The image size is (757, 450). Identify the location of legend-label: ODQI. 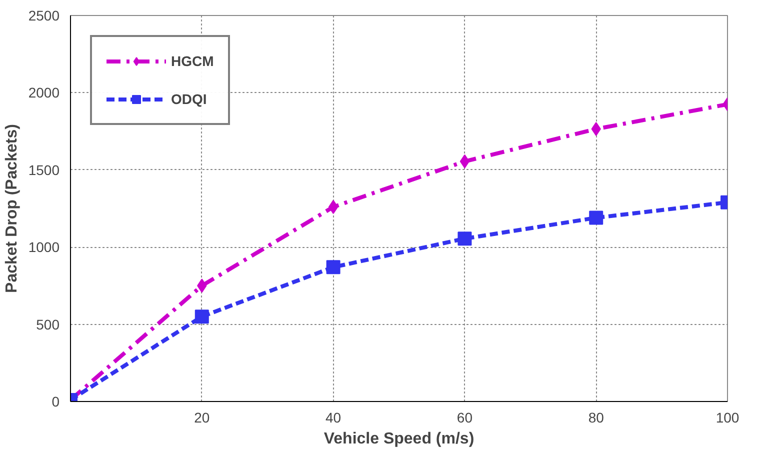
(189, 99).